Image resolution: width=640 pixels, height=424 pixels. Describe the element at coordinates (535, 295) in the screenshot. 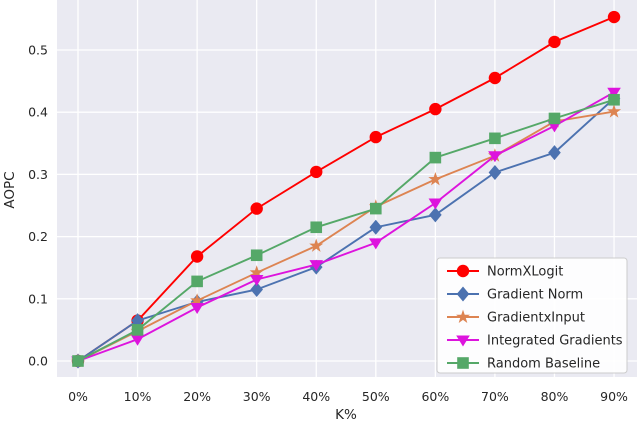

I see `legend-label: Gradient Norm` at that location.